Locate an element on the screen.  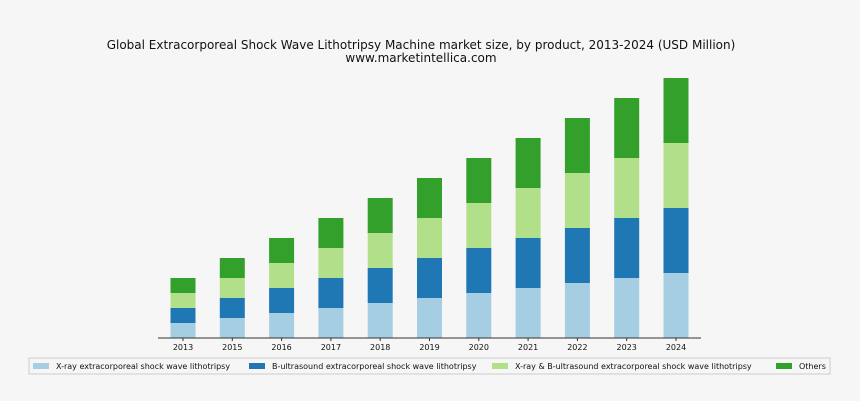
x-tick-label: 2024 is located at coordinates (676, 347).